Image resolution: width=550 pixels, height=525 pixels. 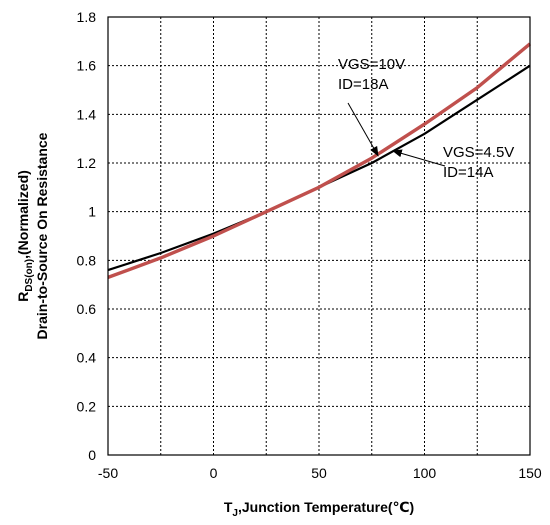 What do you see at coordinates (319, 473) in the screenshot?
I see `x-tick-label: 50` at bounding box center [319, 473].